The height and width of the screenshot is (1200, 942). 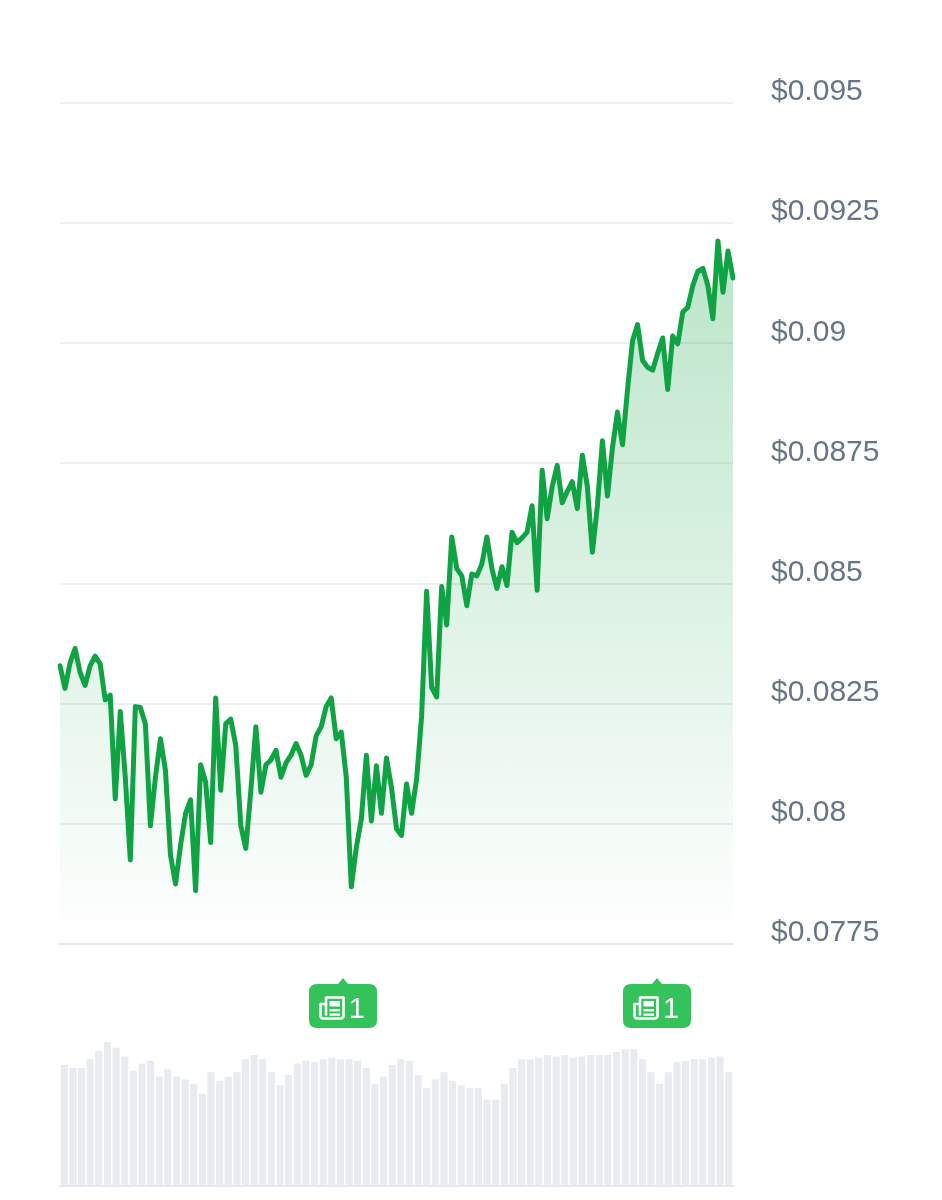 What do you see at coordinates (825, 690) in the screenshot?
I see `y-tick-label: $0.0825` at bounding box center [825, 690].